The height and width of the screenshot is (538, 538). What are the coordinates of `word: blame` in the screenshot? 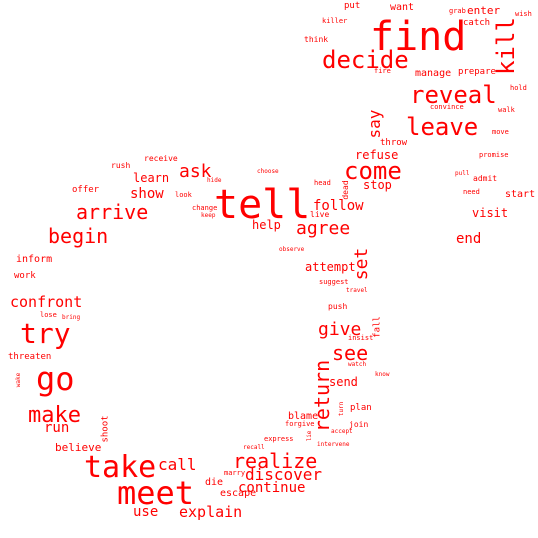 It's located at (303, 416).